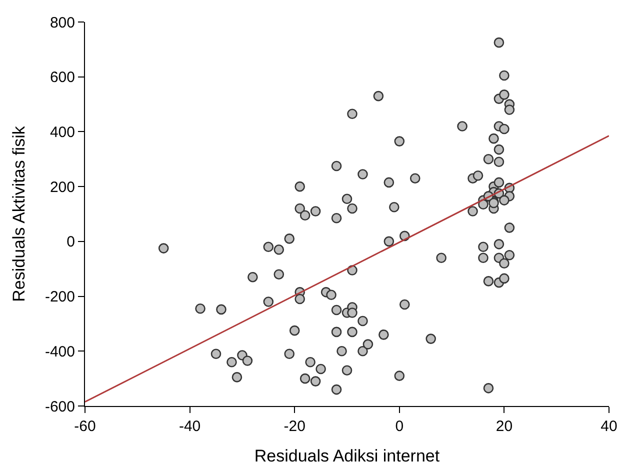 The image size is (629, 476). I want to click on y-tick-label: -200, so click(59, 297).